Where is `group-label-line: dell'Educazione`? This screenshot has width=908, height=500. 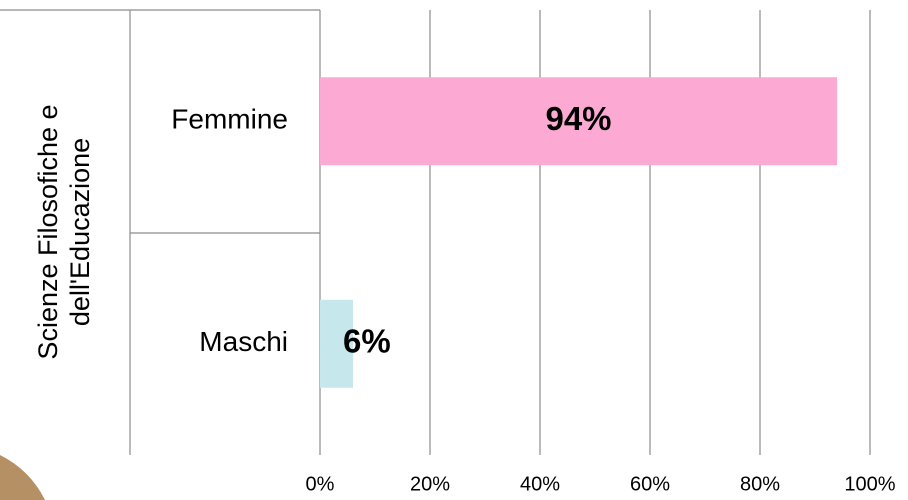 group-label-line: dell'Educazione is located at coordinates (80, 232).